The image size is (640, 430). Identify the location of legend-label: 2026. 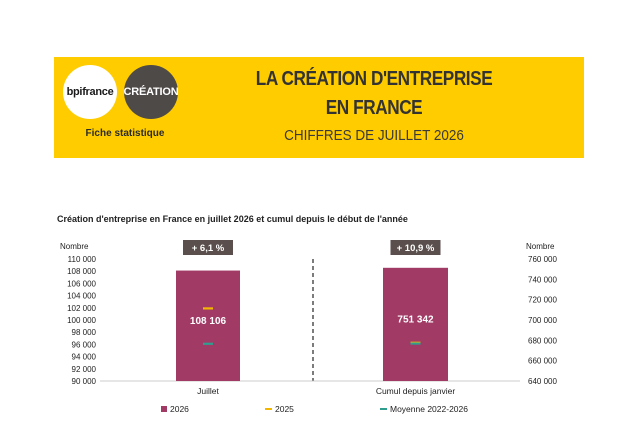
(179, 409).